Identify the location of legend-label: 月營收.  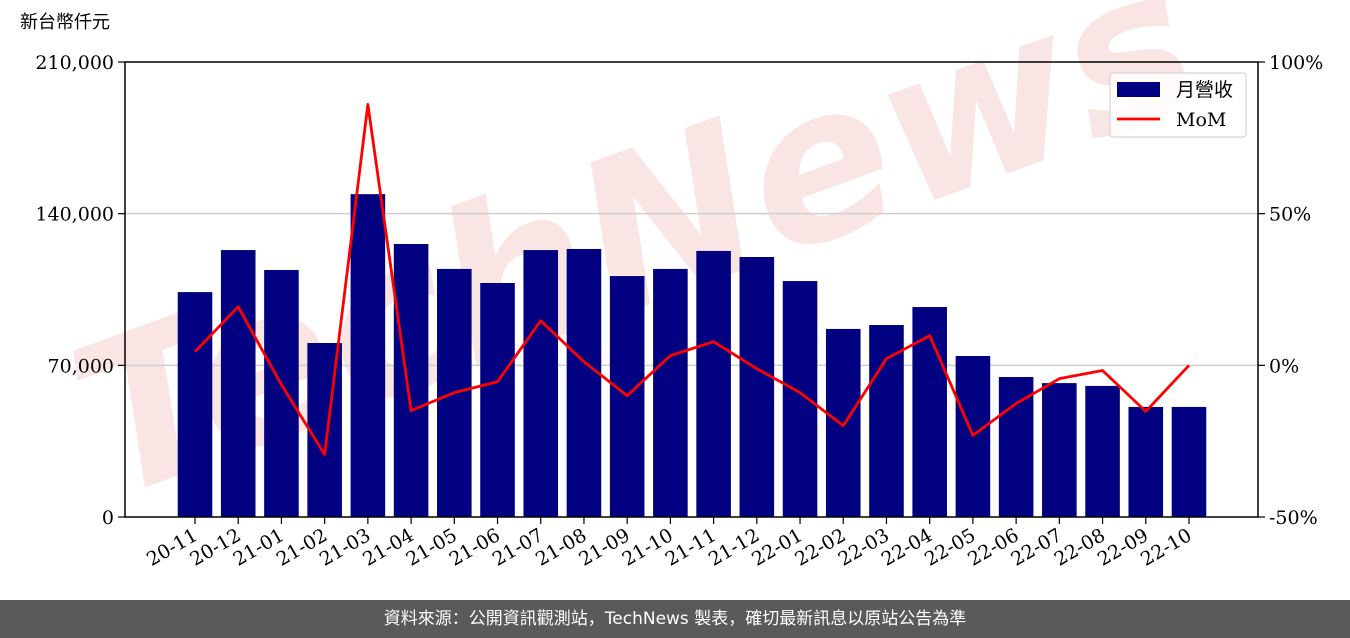
(1204, 90).